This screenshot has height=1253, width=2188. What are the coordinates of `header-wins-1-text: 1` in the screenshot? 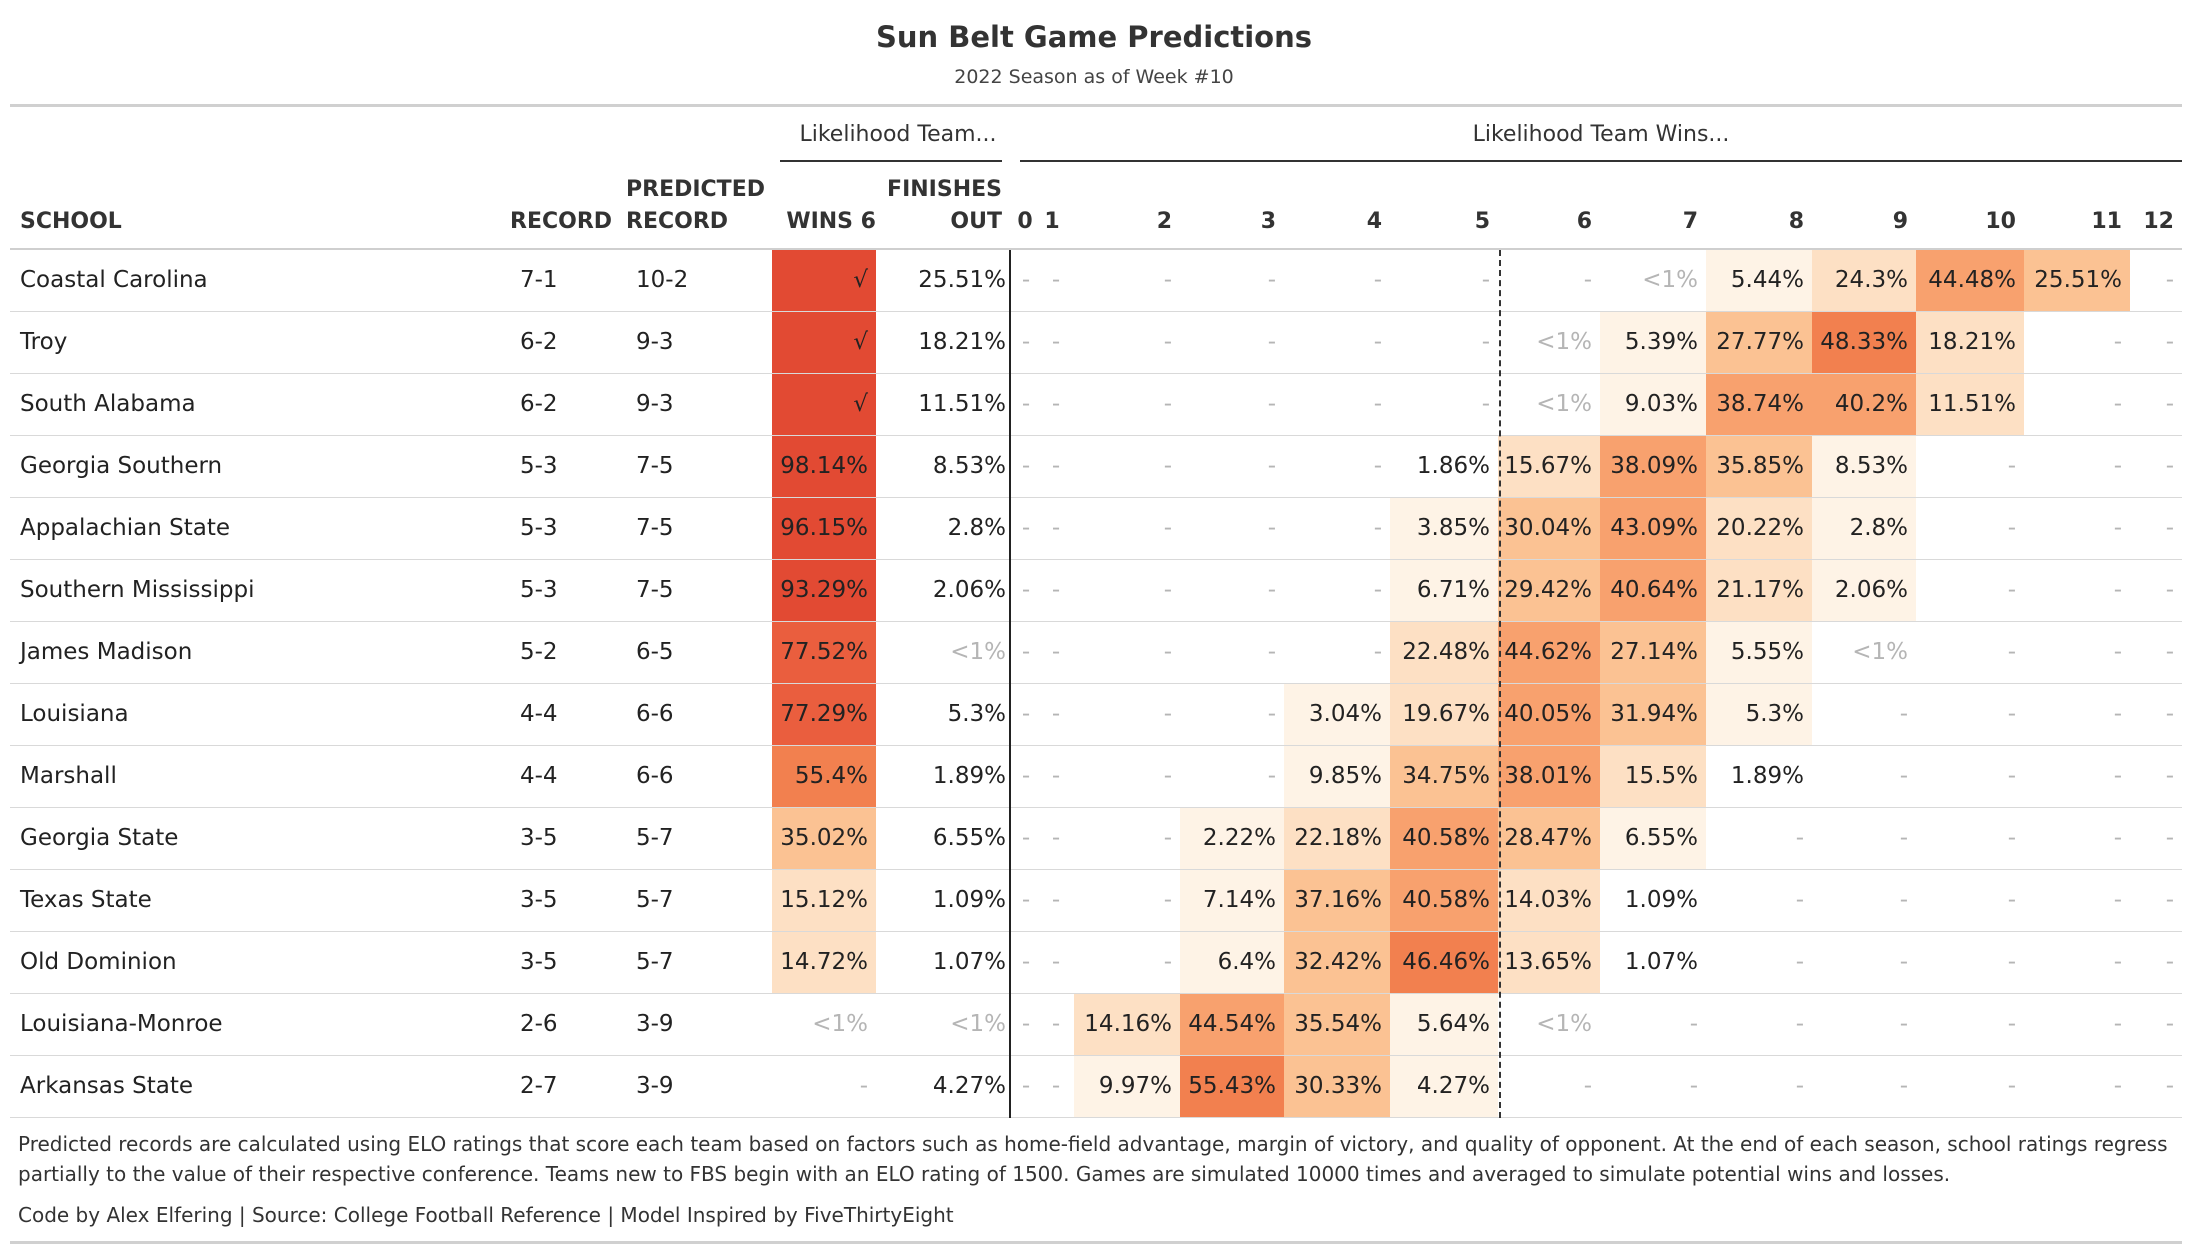 It's located at (1052, 221).